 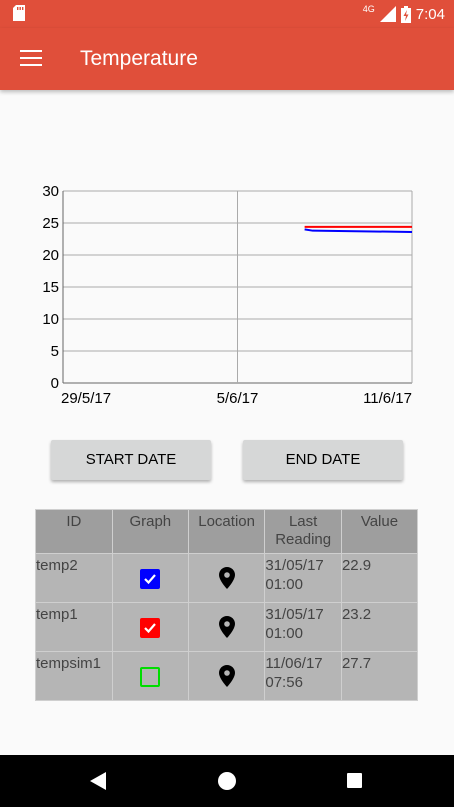 What do you see at coordinates (356, 565) in the screenshot?
I see `row-value: 22.9` at bounding box center [356, 565].